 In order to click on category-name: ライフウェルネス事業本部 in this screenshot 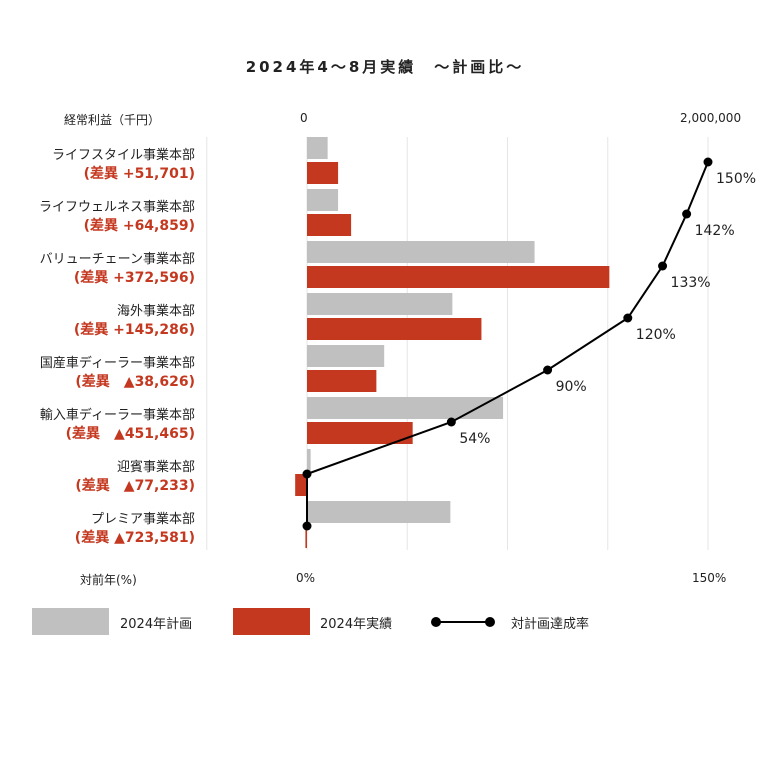, I will do `click(116, 207)`.